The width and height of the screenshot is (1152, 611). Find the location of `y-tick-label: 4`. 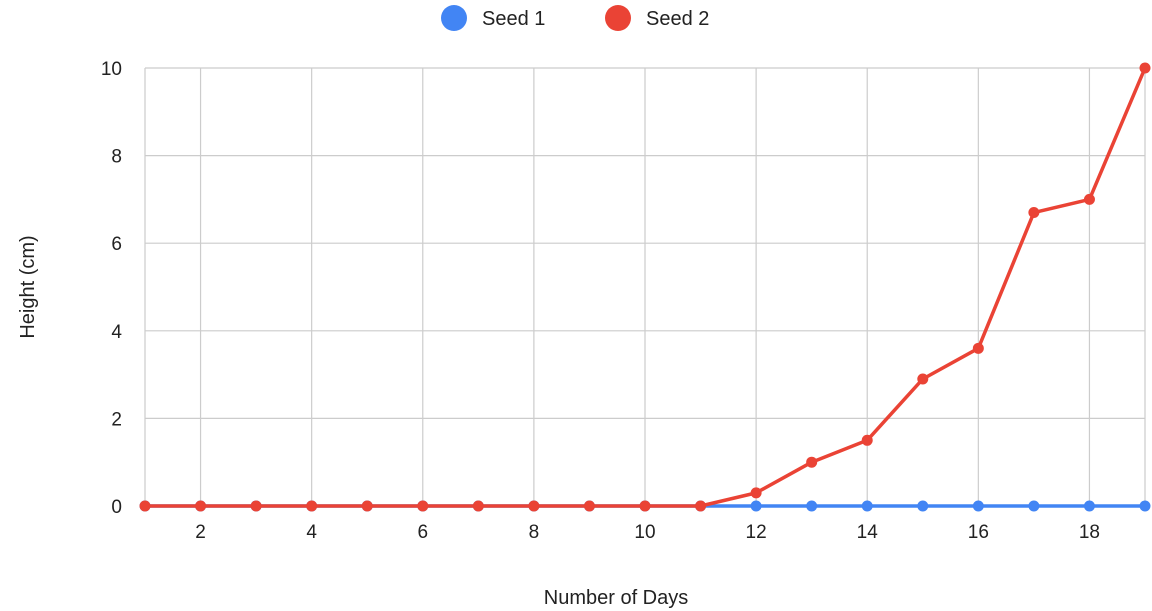

y-tick-label: 4 is located at coordinates (116, 332).